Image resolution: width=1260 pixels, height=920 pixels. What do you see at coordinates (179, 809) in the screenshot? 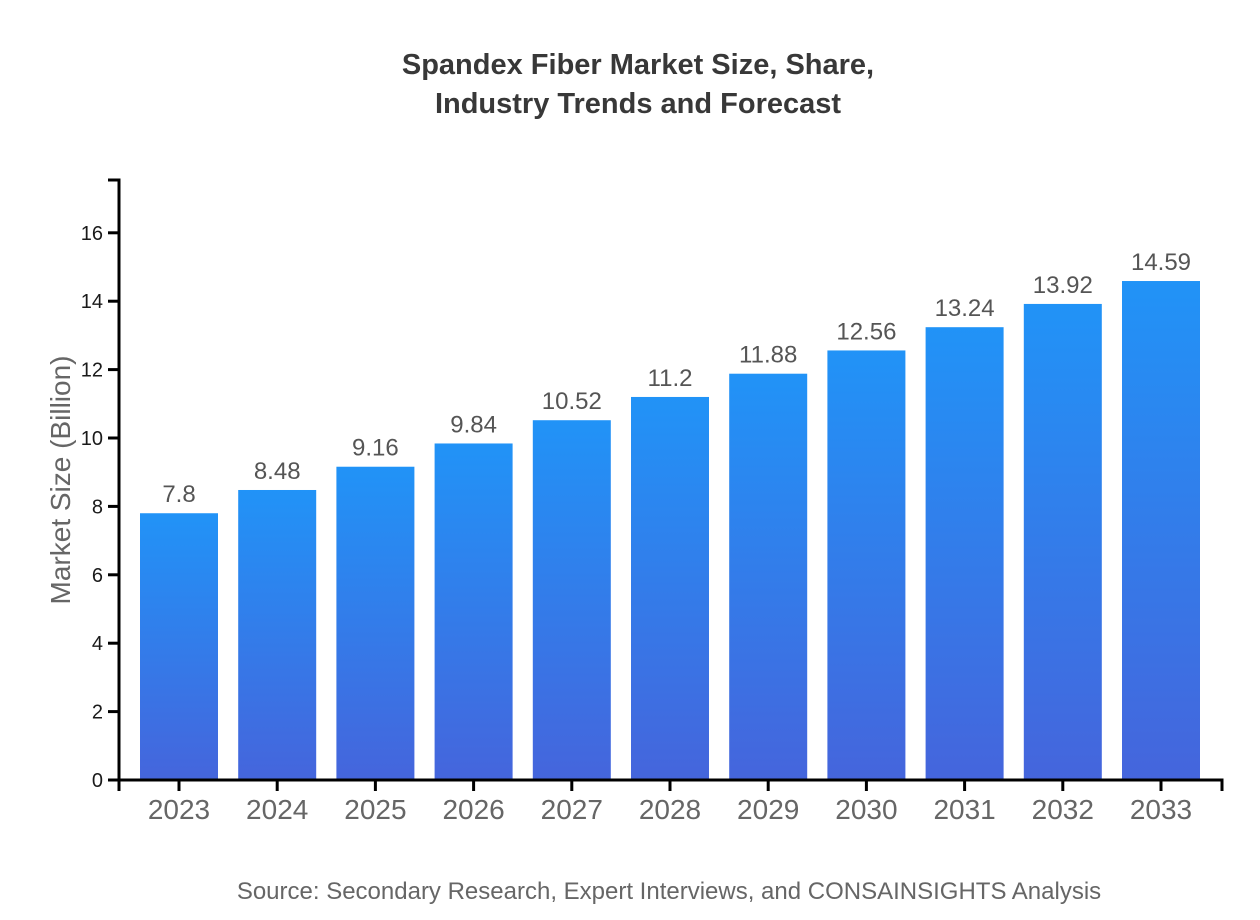
I see `x-tick-label-2023: 2023` at bounding box center [179, 809].